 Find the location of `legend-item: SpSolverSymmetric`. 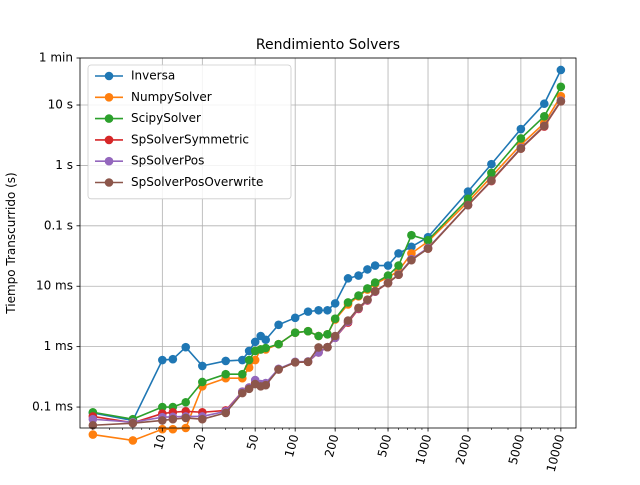

legend-item: SpSolverSymmetric is located at coordinates (172, 139).